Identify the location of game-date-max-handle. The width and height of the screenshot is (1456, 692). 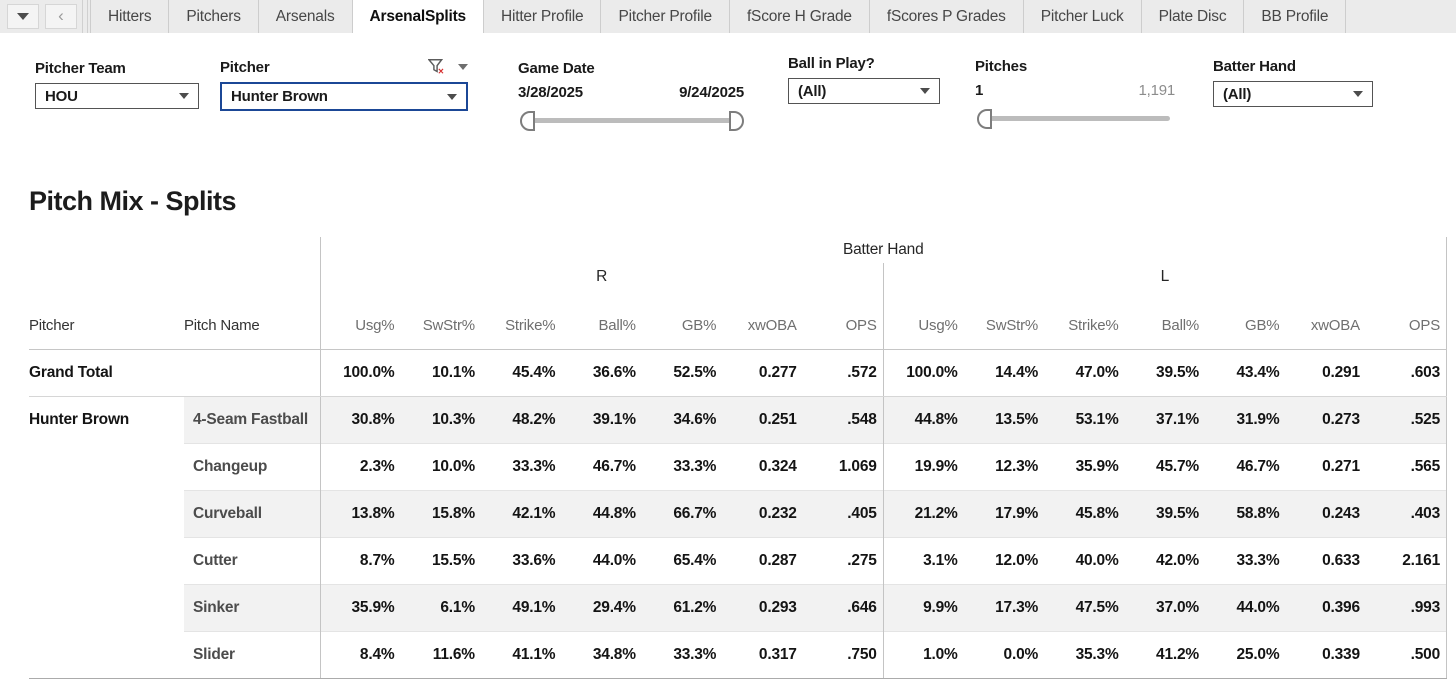
(736, 121).